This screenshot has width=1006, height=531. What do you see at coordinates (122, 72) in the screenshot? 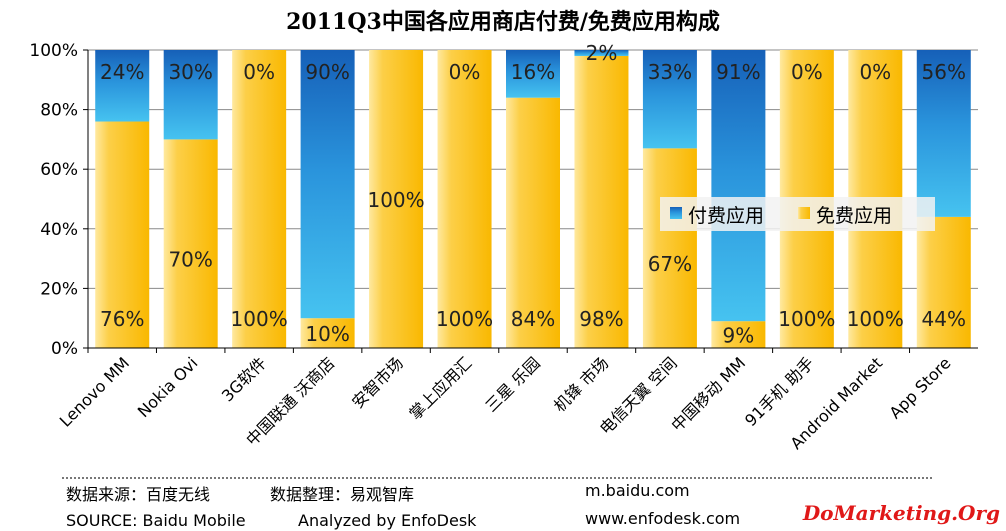
I see `data-label-paid: 24%` at bounding box center [122, 72].